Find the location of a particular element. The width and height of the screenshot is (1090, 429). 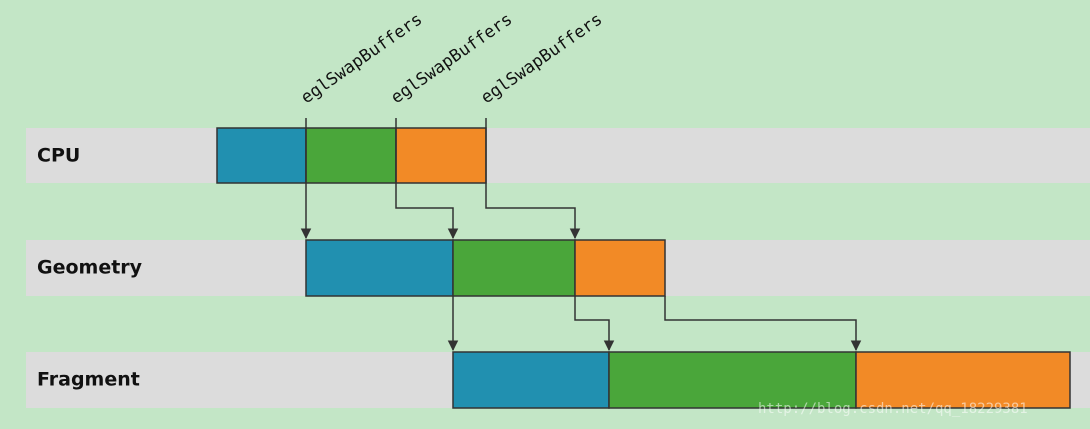

lane-label: Geometry is located at coordinates (90, 268).